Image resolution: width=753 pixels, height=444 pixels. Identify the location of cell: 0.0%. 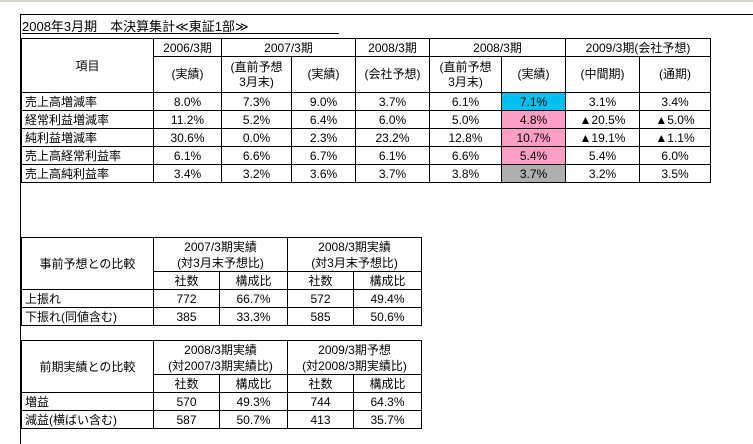
(256, 137).